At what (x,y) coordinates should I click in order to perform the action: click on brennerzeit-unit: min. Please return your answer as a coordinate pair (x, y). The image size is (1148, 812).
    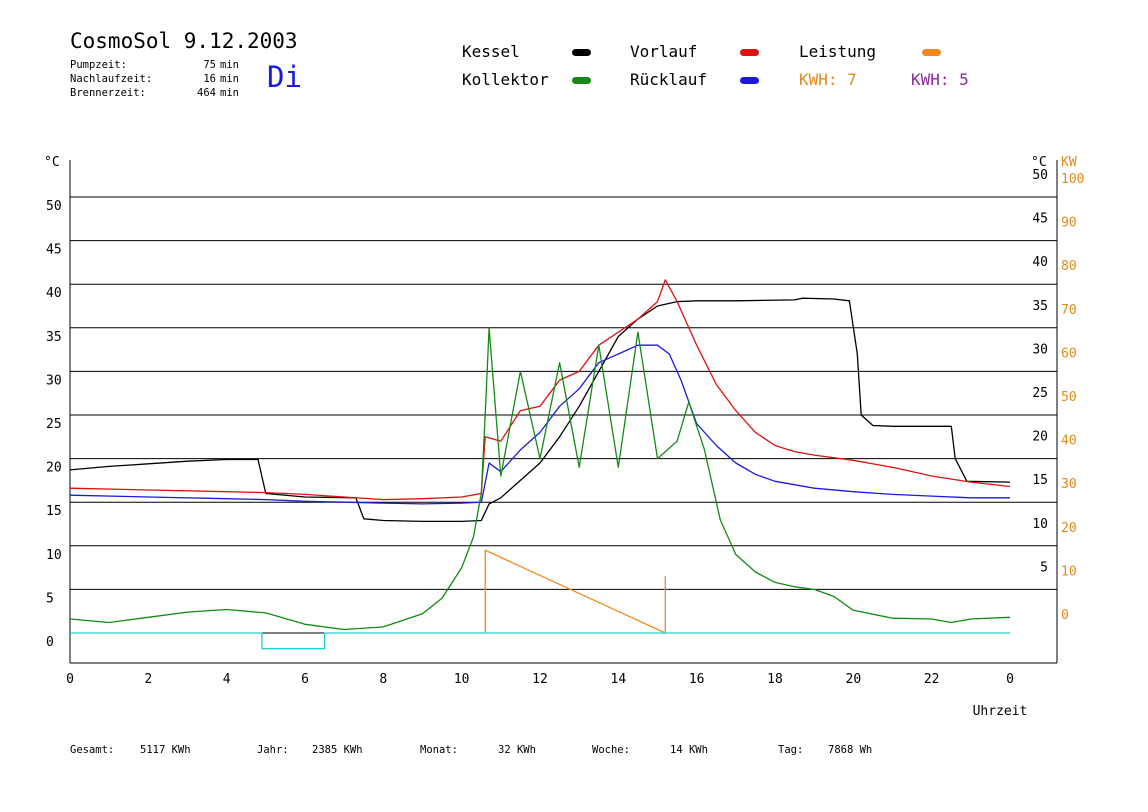
    Looking at the image, I should click on (229, 93).